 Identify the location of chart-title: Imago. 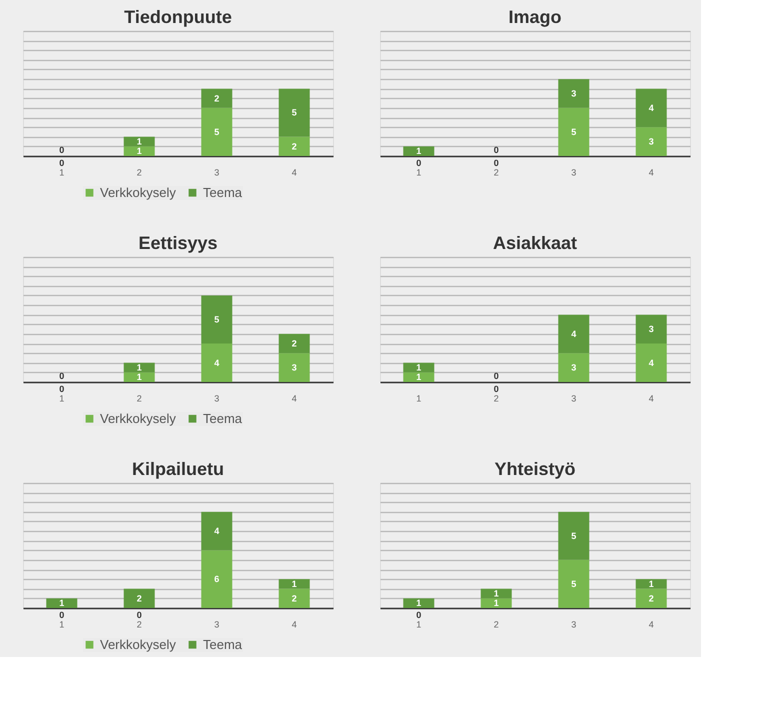
(535, 17).